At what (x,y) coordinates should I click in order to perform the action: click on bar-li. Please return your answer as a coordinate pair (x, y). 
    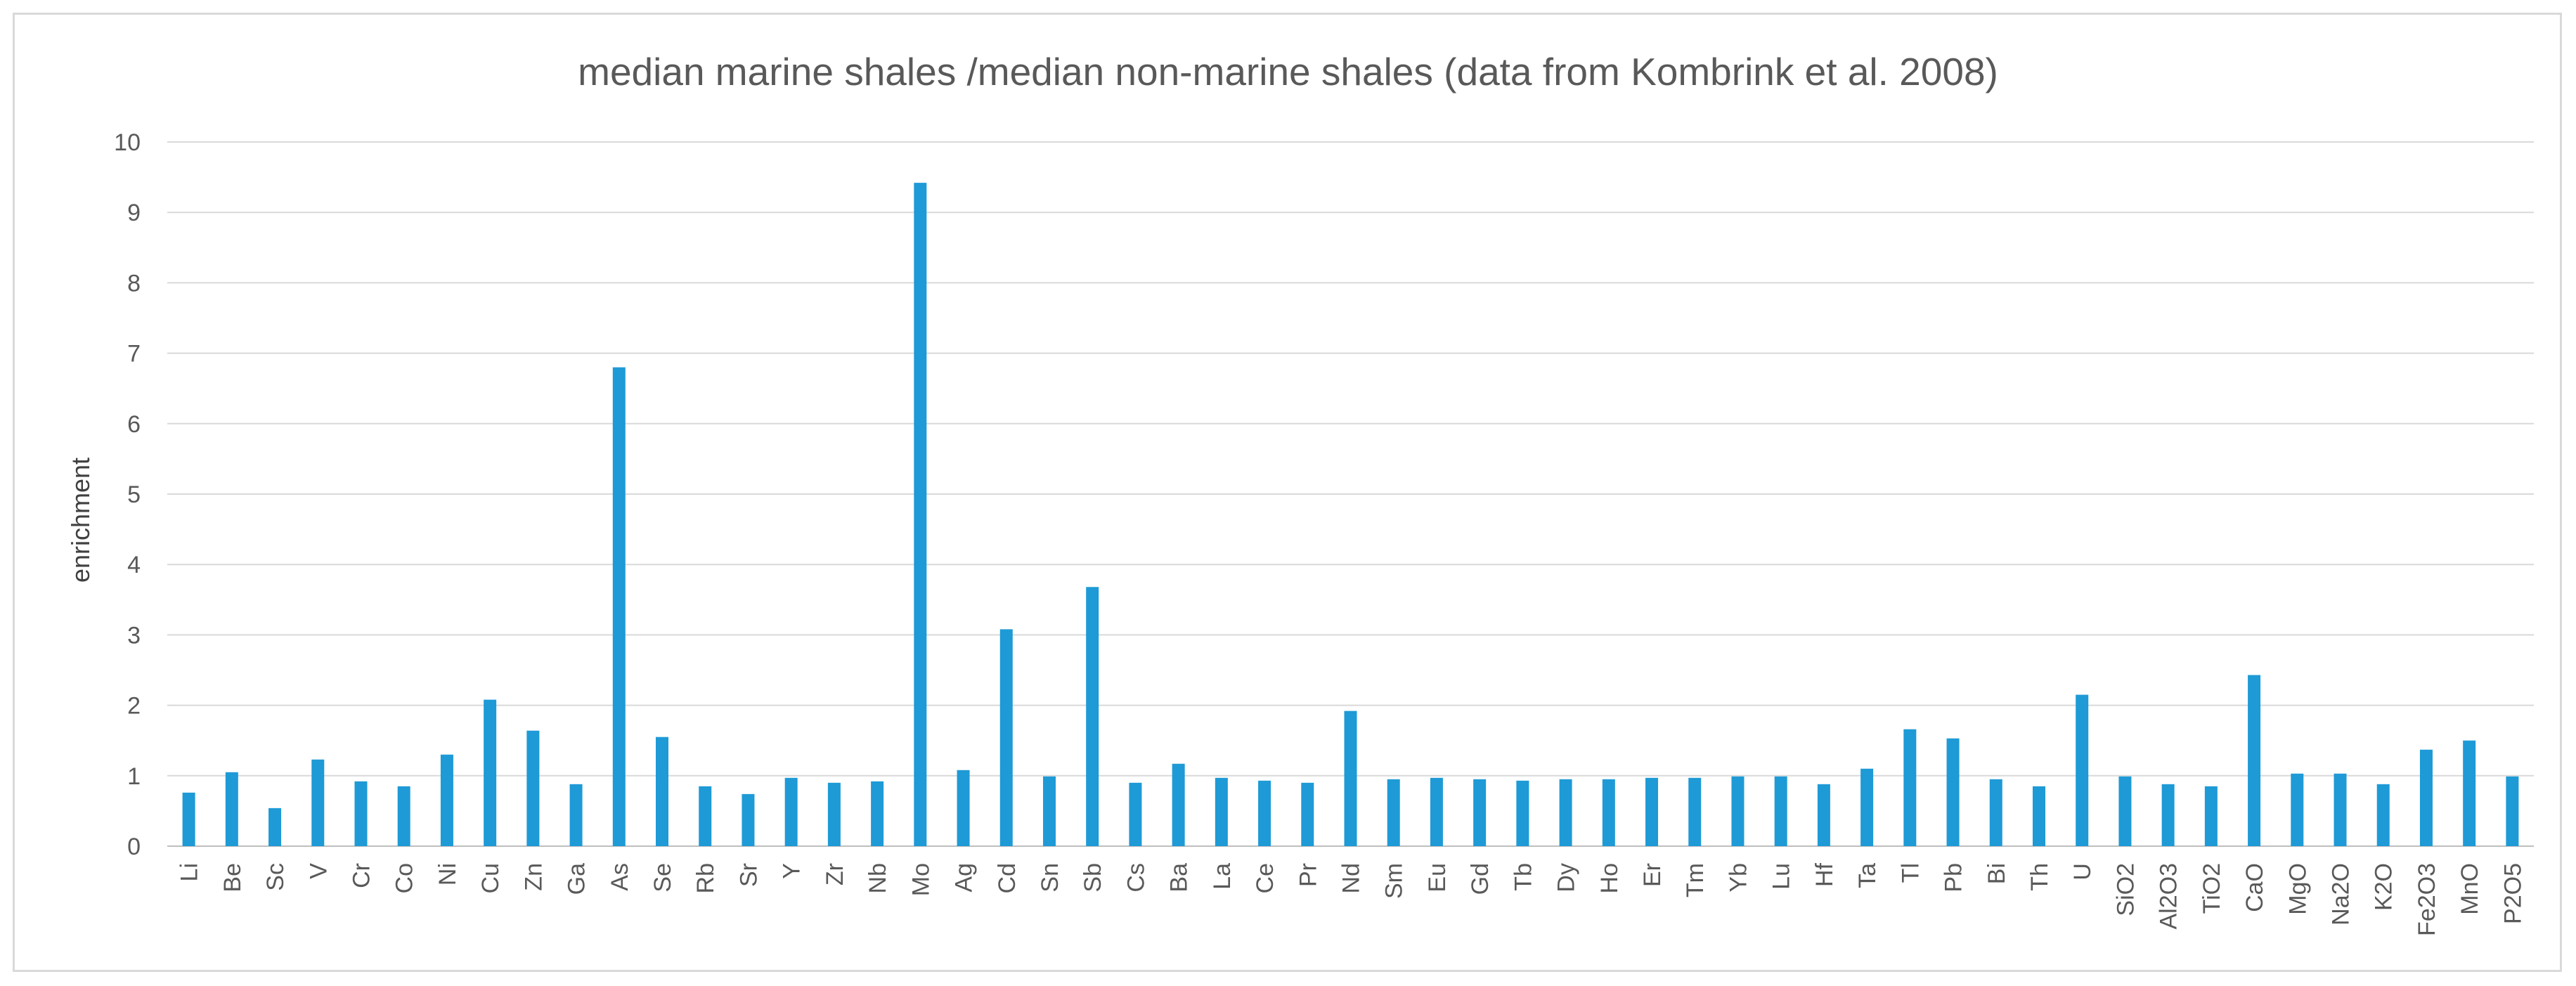
    Looking at the image, I should click on (188, 819).